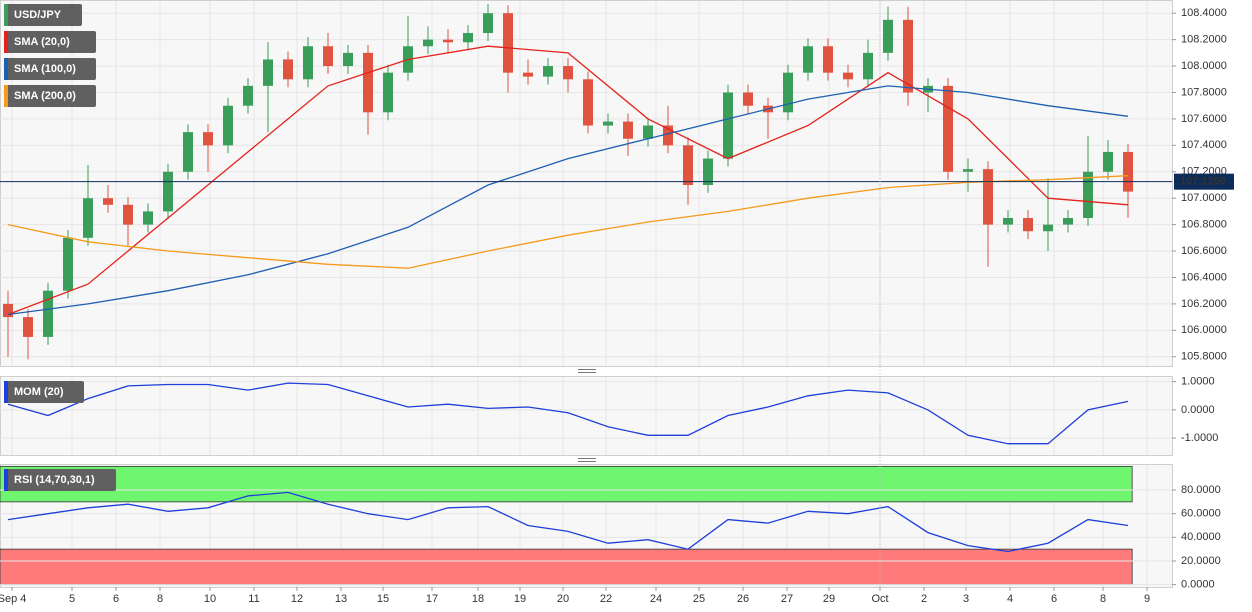 The image size is (1252, 612). Describe the element at coordinates (568, 222) in the screenshot. I see `line-series` at that location.